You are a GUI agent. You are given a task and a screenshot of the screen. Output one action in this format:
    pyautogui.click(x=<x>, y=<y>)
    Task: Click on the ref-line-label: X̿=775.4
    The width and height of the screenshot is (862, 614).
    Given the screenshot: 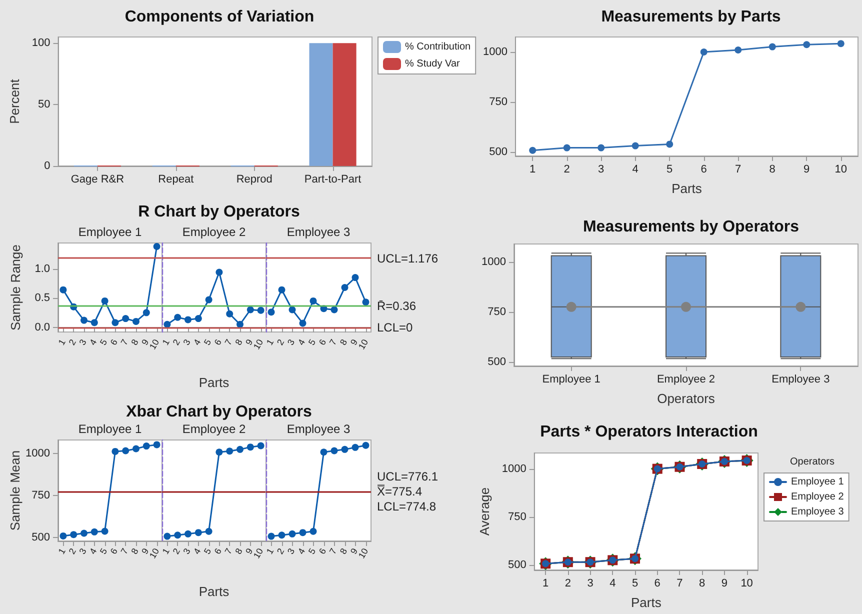 What is the action you would take?
    pyautogui.click(x=399, y=491)
    